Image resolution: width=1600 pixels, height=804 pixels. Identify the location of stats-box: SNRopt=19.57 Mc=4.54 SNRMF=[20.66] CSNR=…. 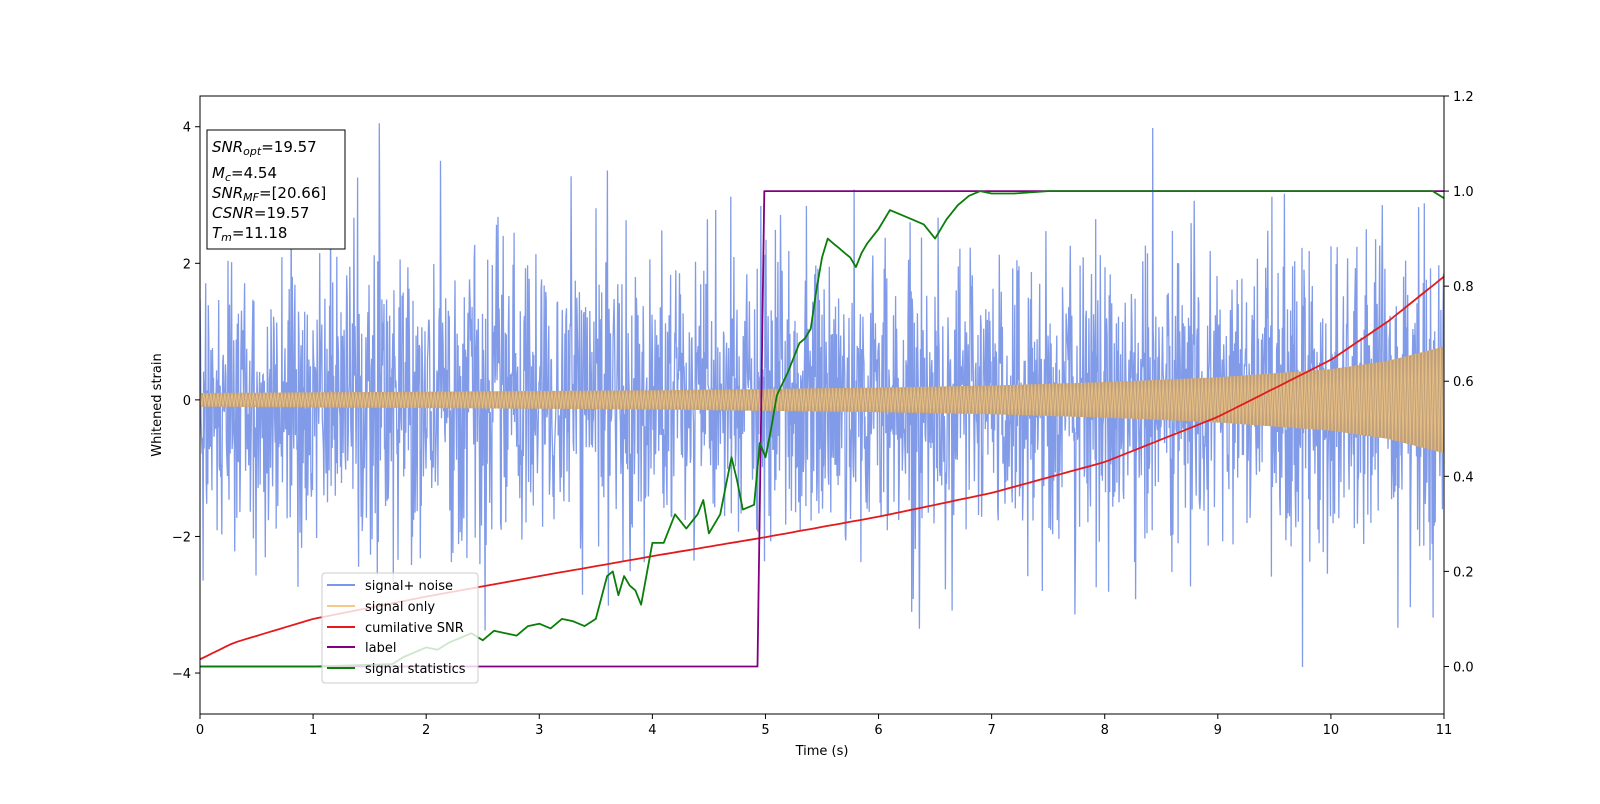
(276, 189).